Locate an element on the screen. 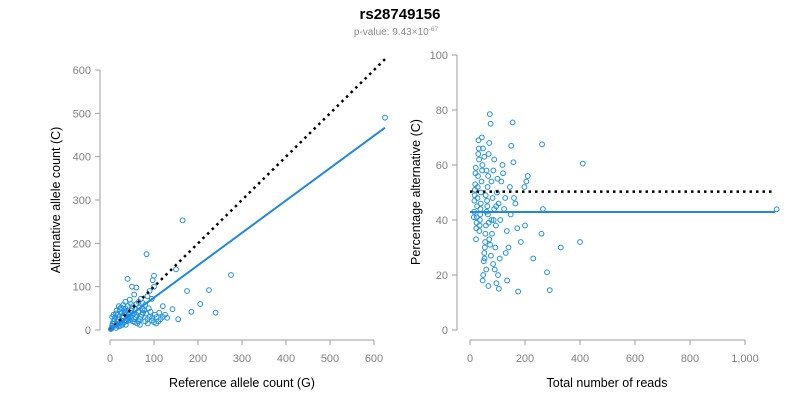 The width and height of the screenshot is (800, 400). x-axis-title: Total number of reads is located at coordinates (607, 383).